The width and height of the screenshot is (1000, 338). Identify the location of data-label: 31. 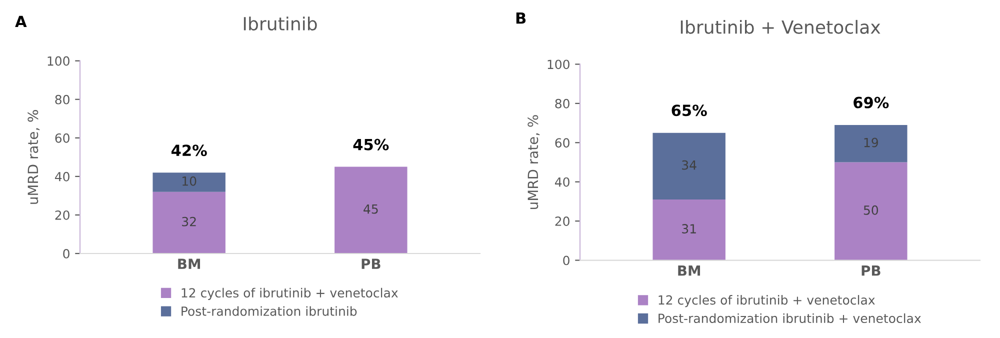
(689, 229).